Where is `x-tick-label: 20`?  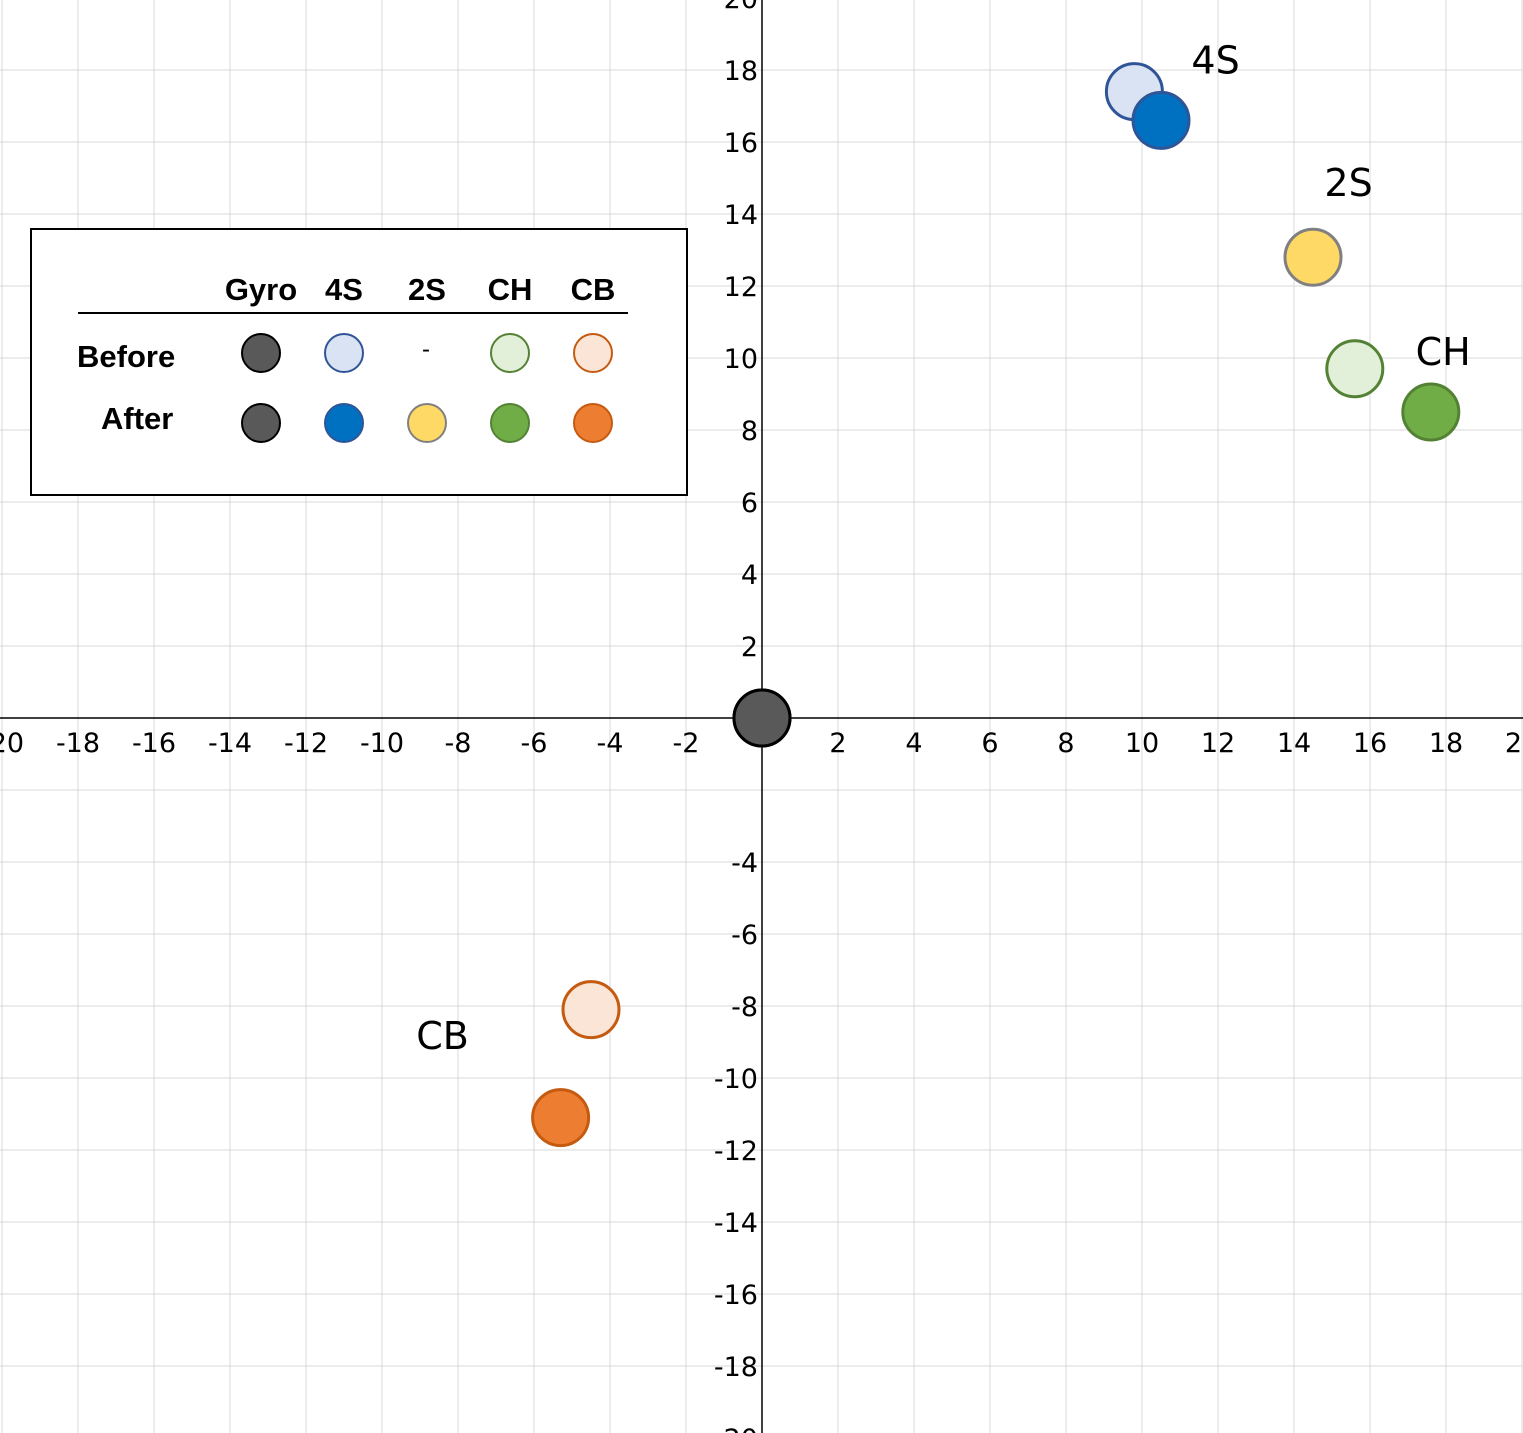
x-tick-label: 20 is located at coordinates (1514, 743).